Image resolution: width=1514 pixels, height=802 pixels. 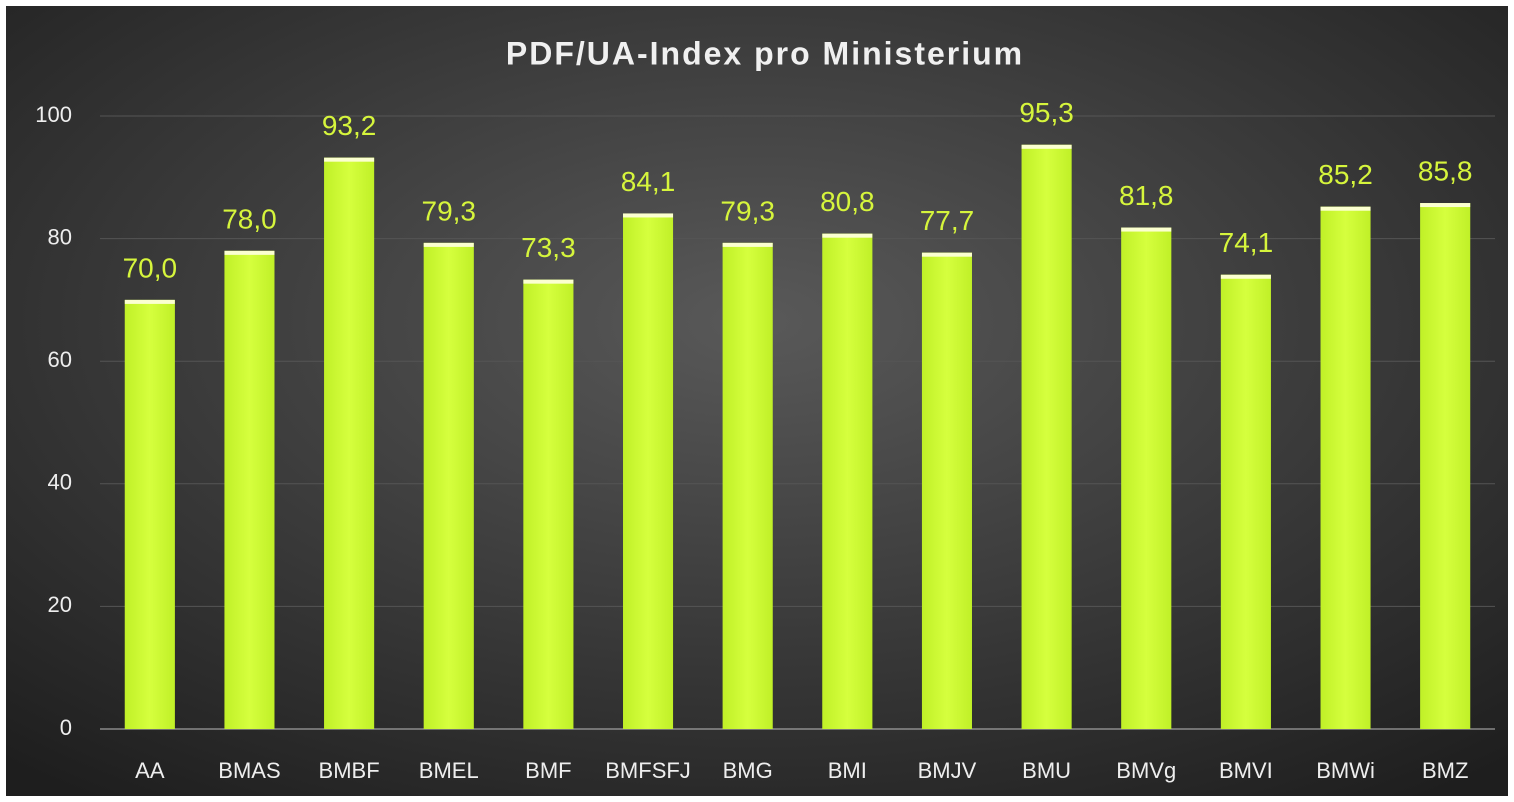 What do you see at coordinates (947, 770) in the screenshot?
I see `x-tick-label: BMJV` at bounding box center [947, 770].